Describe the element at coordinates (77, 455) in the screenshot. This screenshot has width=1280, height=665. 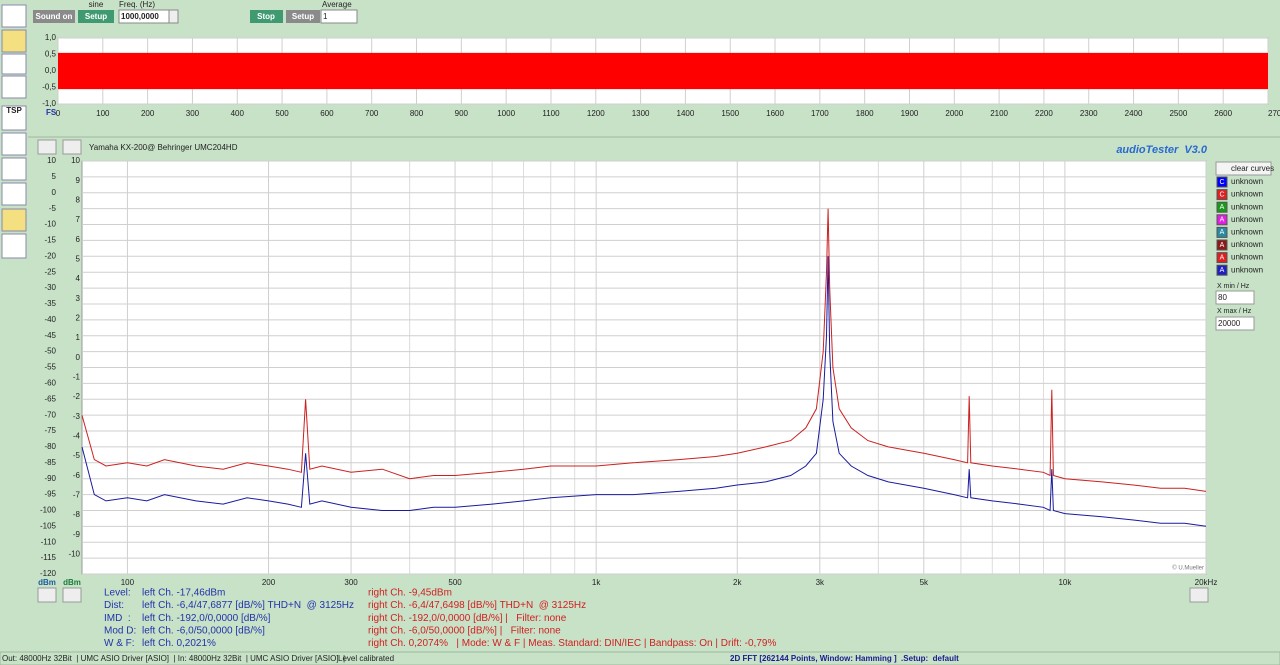
I see `y2-tick-label: -5` at that location.